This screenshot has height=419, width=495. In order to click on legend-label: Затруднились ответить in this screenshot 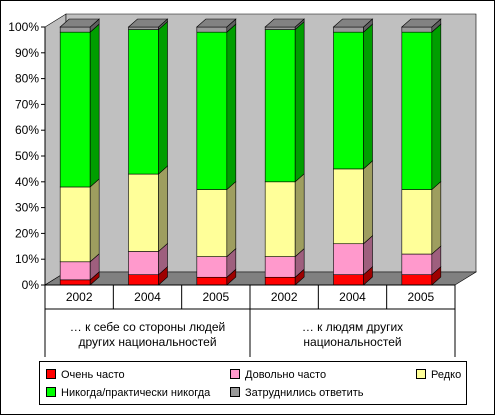, I will do `click(304, 393)`.